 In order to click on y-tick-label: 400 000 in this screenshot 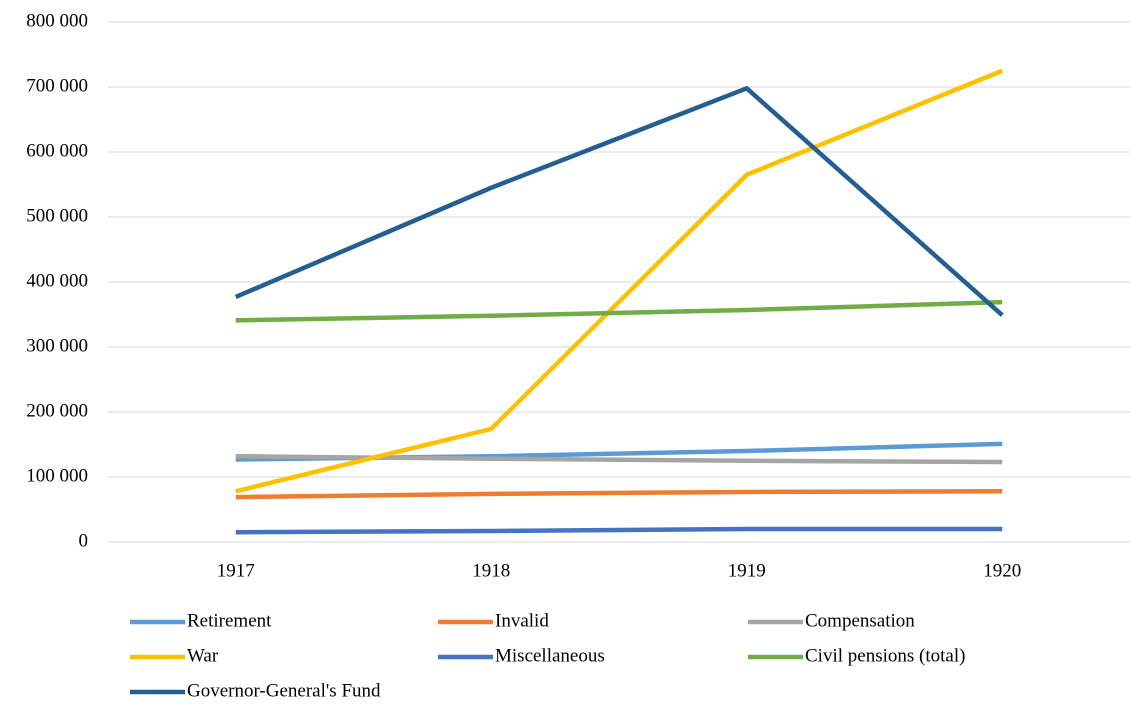, I will do `click(57, 280)`.